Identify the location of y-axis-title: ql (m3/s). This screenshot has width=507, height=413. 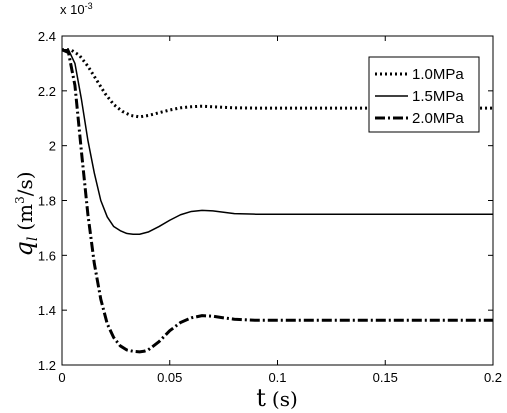
(25, 213).